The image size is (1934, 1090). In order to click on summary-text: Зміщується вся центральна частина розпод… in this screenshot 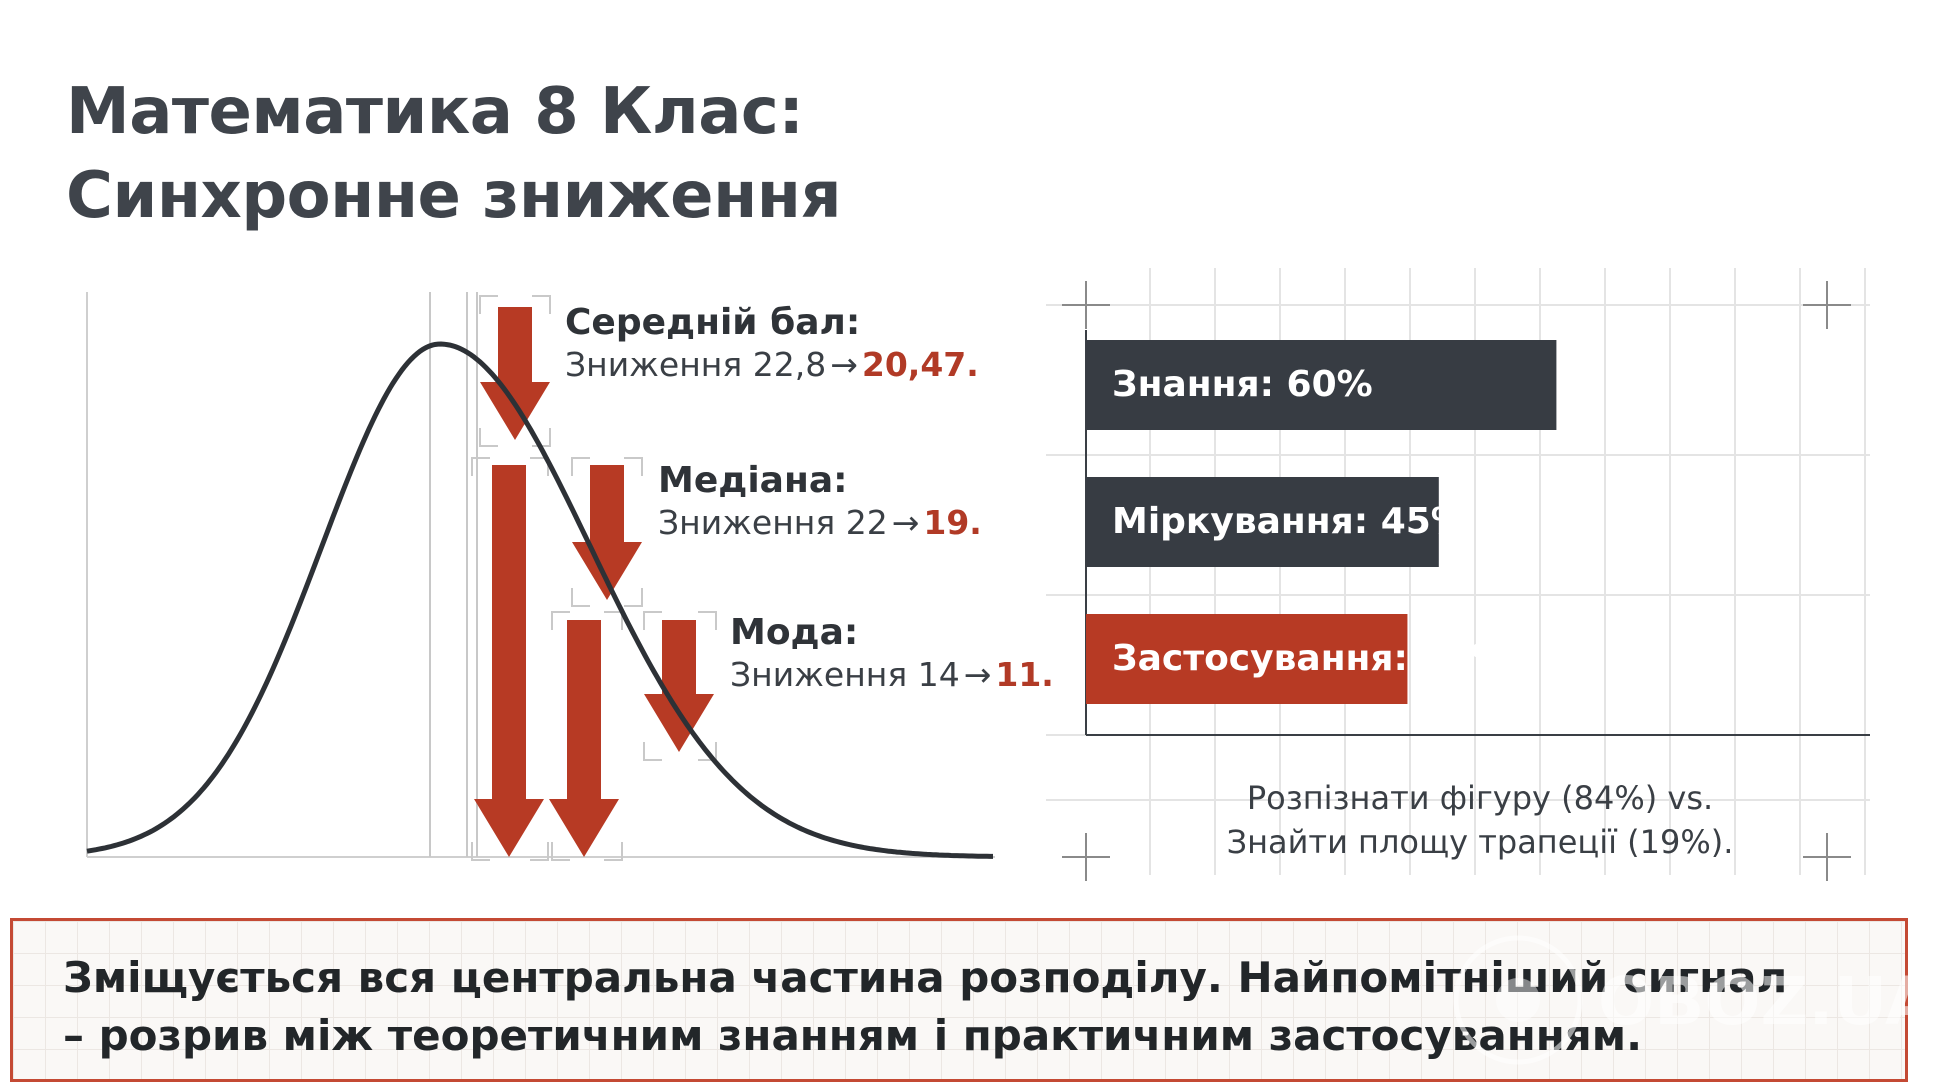, I will do `click(925, 1007)`.